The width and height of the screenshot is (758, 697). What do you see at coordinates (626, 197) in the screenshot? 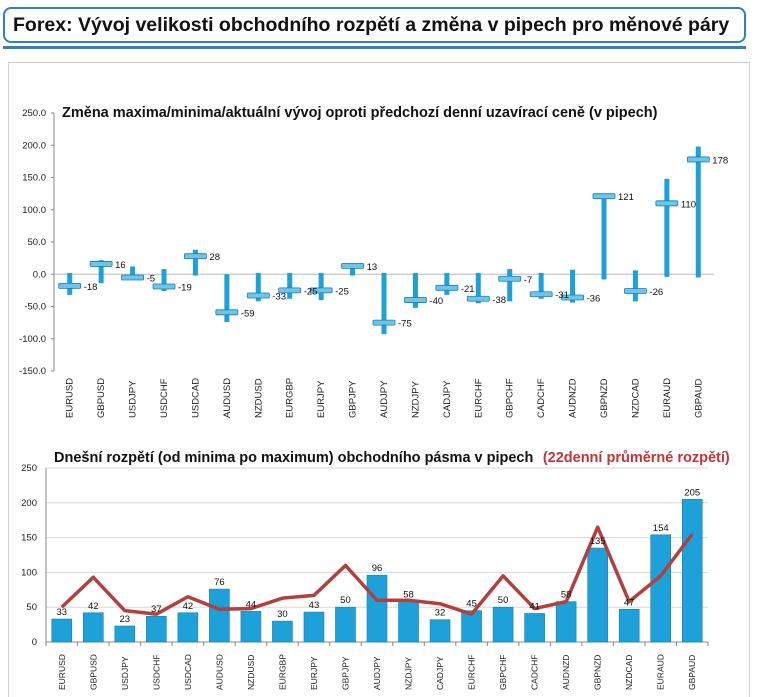
I see `current-value-label: 121` at bounding box center [626, 197].